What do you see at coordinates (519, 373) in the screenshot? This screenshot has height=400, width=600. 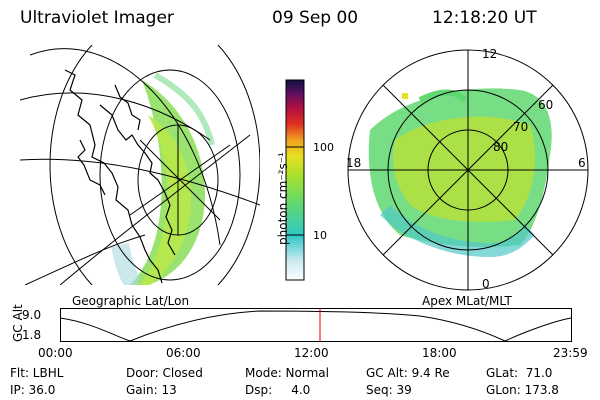 I see `info-glat: GLat: 71.0` at bounding box center [519, 373].